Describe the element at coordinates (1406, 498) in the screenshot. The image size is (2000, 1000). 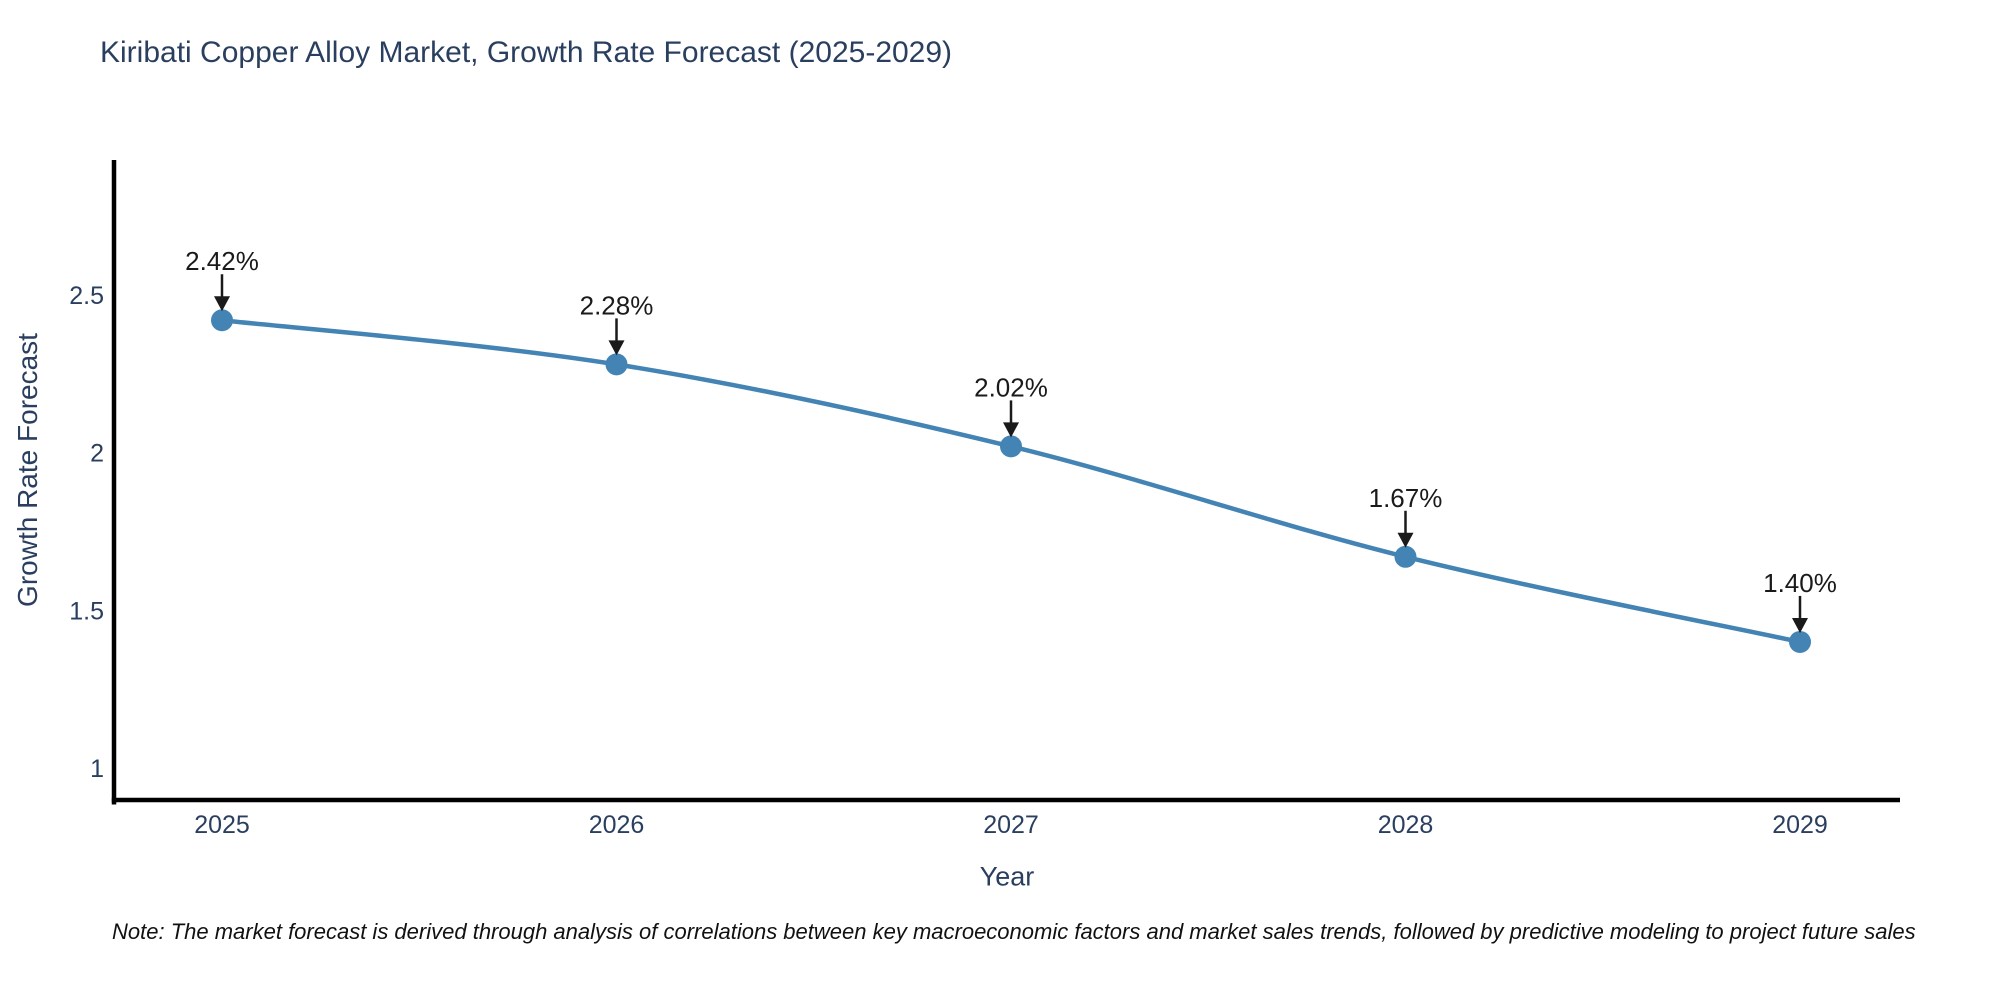
I see `data-point-label: 1.67%` at that location.